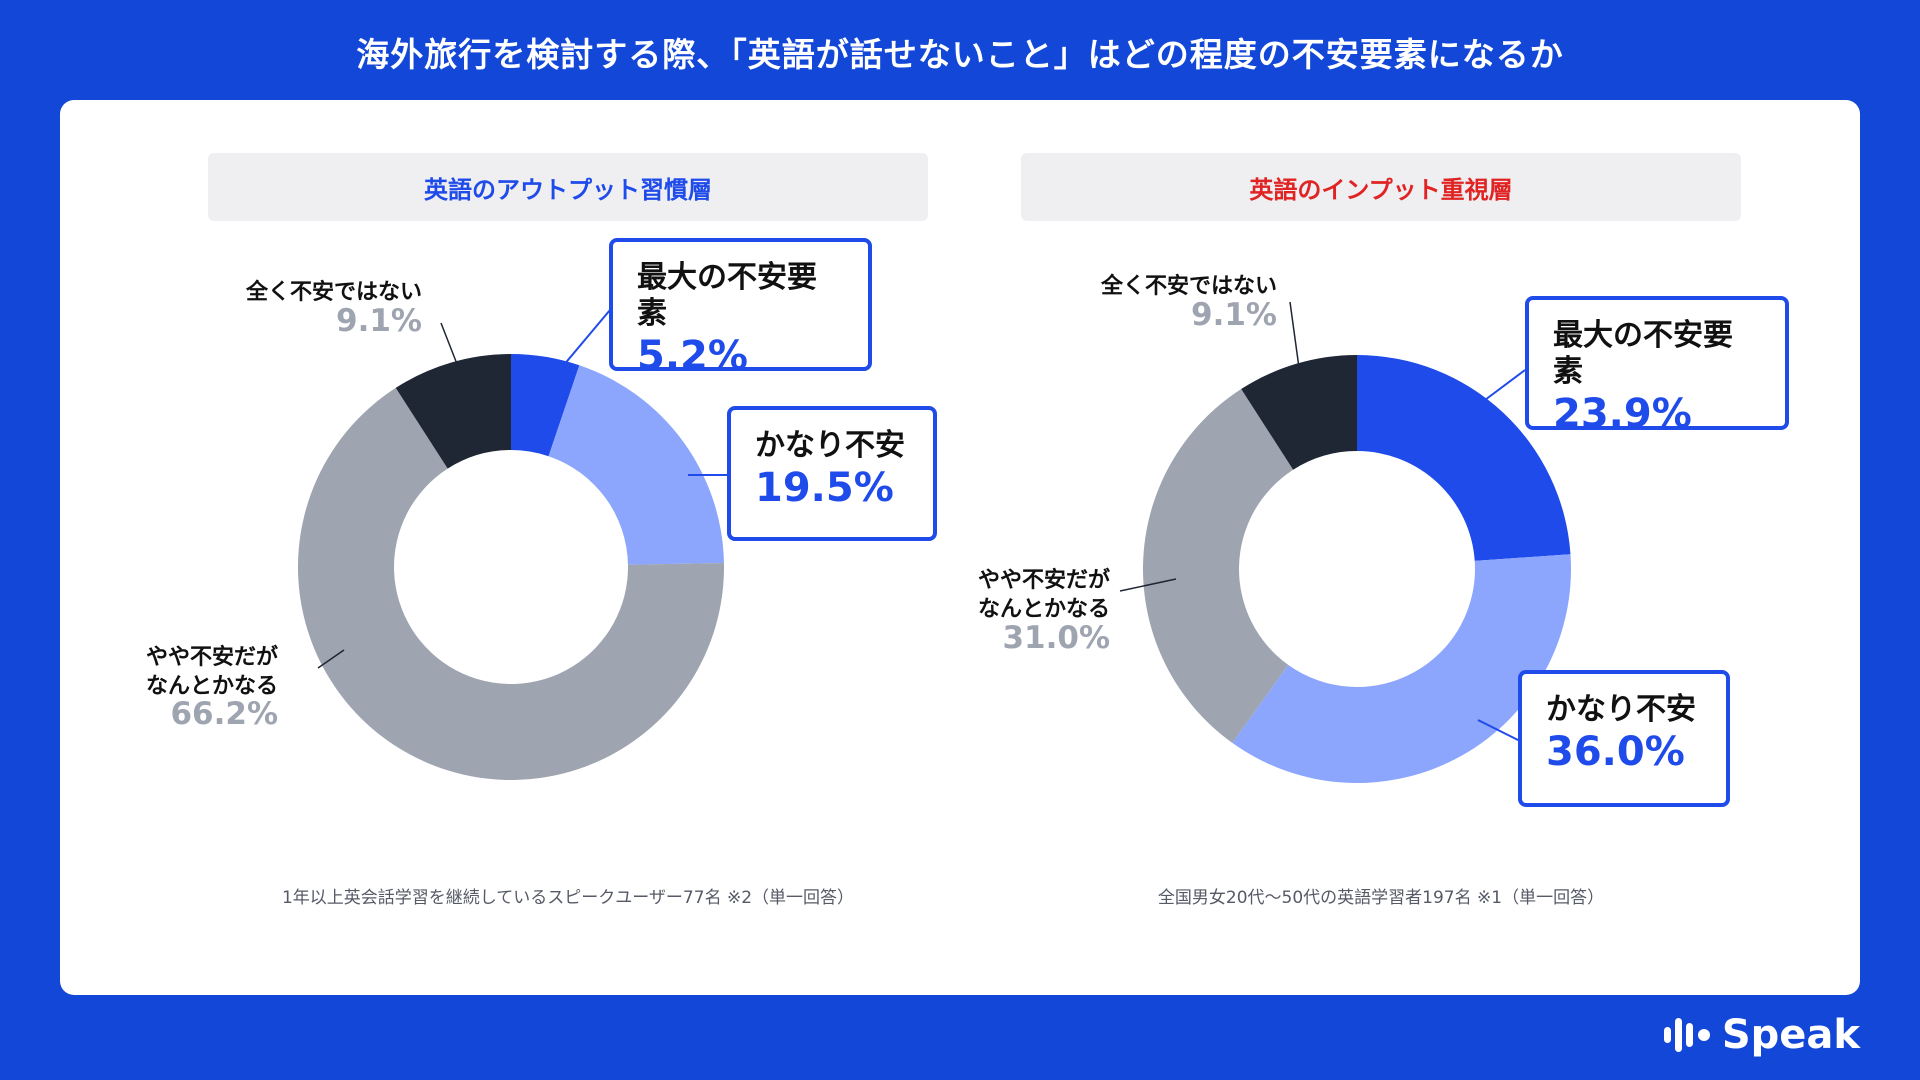  Describe the element at coordinates (333, 292) in the screenshot. I see `slice-label-output-mattaku: 全く不安ではない` at that location.